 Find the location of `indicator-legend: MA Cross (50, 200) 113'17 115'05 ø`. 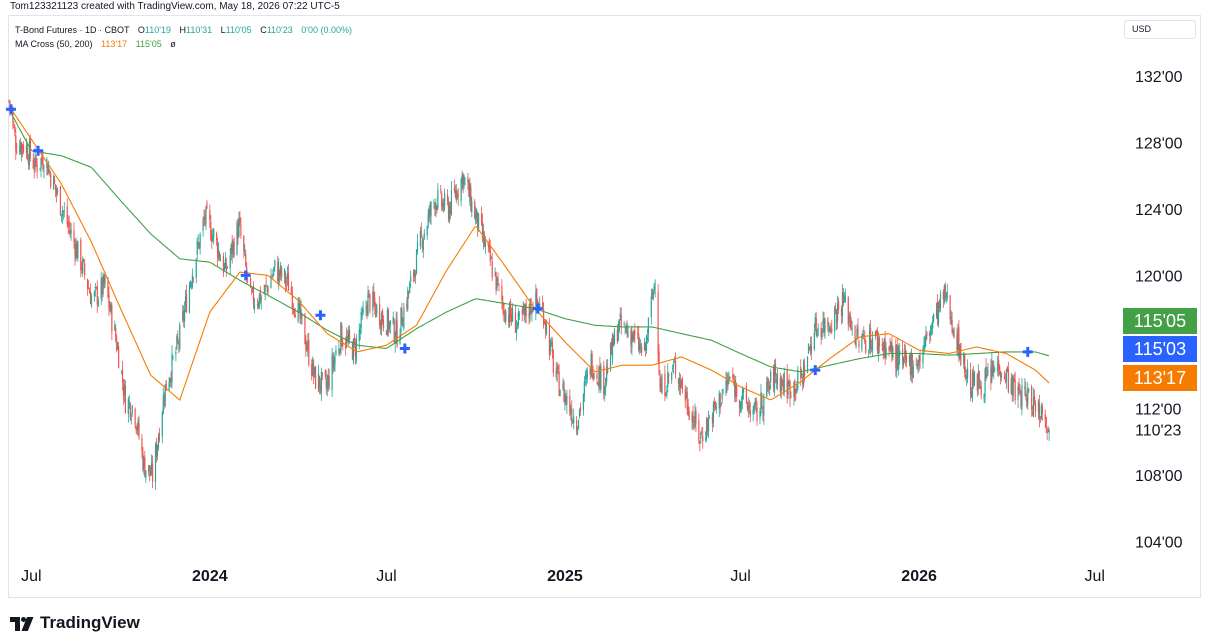

indicator-legend: MA Cross (50, 200) 113'17 115'05 ø is located at coordinates (95, 44).